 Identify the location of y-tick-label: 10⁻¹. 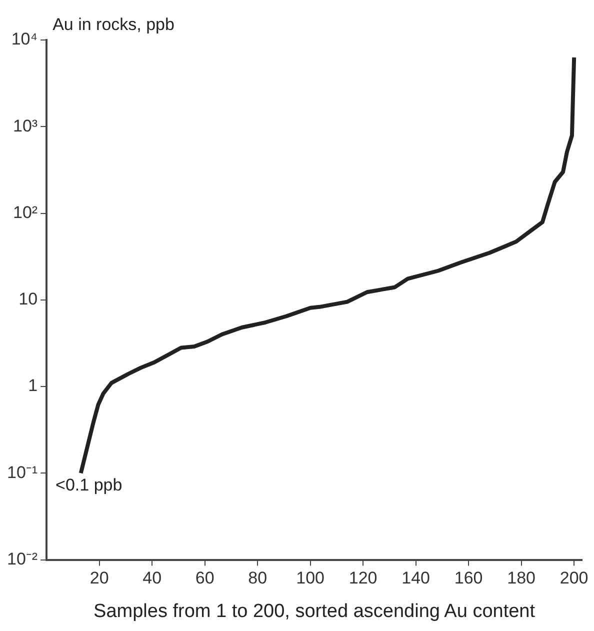
(22, 472).